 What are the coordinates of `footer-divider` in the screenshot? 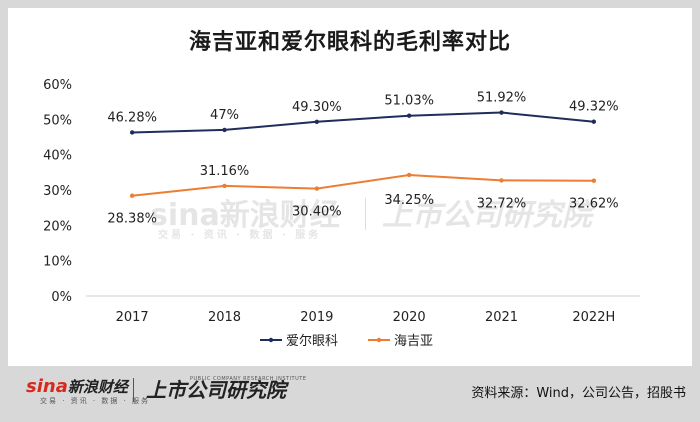 It's located at (133, 390).